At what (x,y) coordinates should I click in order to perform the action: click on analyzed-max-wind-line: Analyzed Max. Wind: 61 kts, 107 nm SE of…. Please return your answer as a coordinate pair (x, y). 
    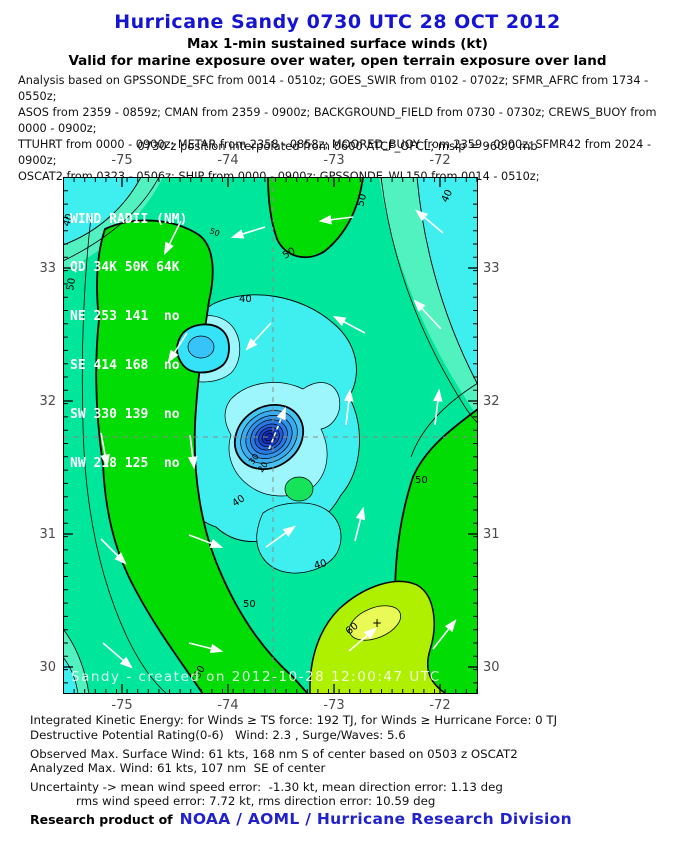
    Looking at the image, I should click on (178, 768).